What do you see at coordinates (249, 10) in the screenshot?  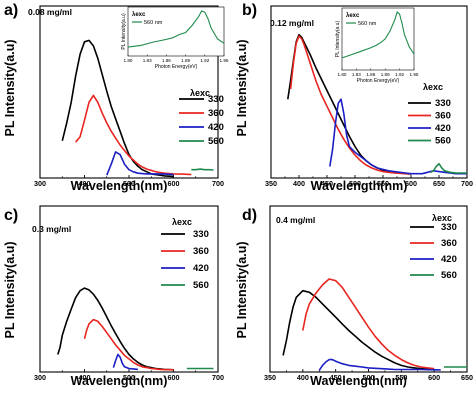 I see `panel-letter: b)` at bounding box center [249, 10].